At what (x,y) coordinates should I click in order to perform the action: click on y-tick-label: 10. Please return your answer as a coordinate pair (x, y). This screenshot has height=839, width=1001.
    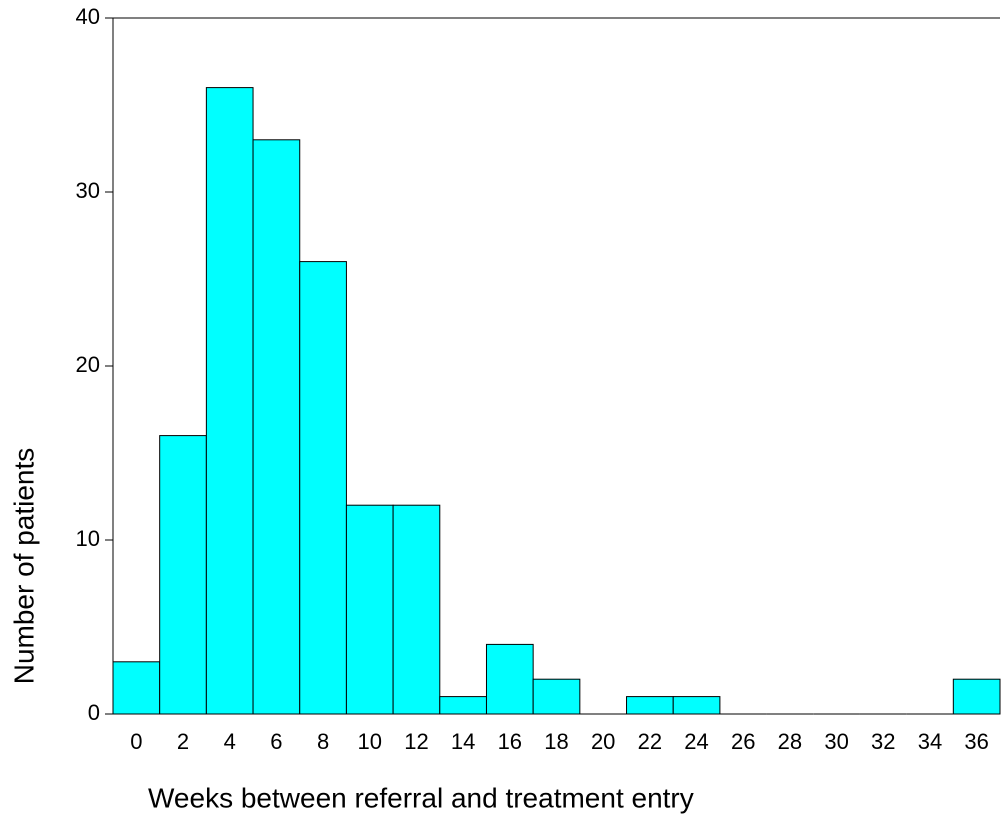
    Looking at the image, I should click on (88, 538).